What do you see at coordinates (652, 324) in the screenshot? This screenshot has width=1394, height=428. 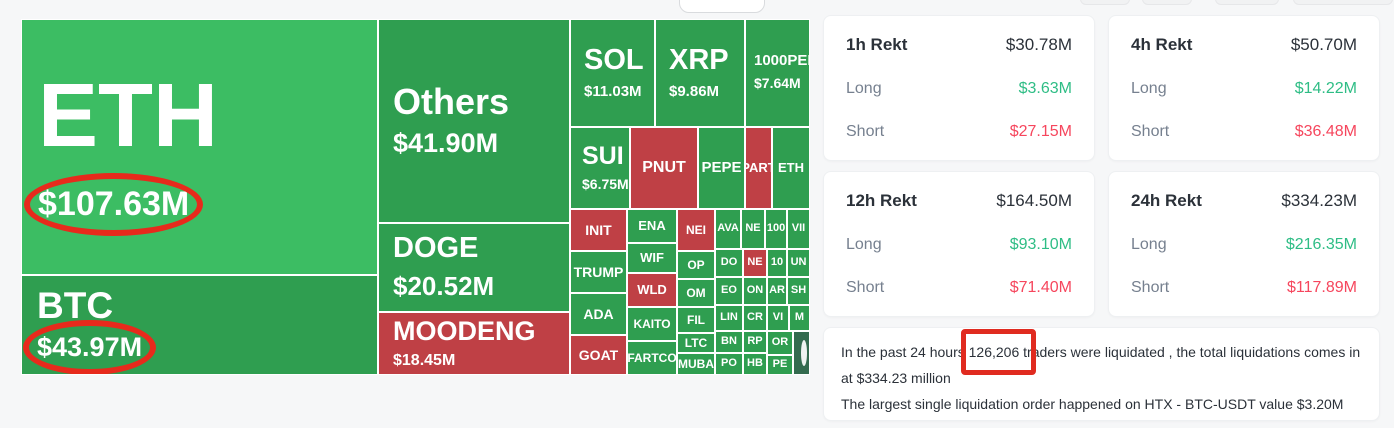 I see `treemap-cell-kaito: KAITO` at bounding box center [652, 324].